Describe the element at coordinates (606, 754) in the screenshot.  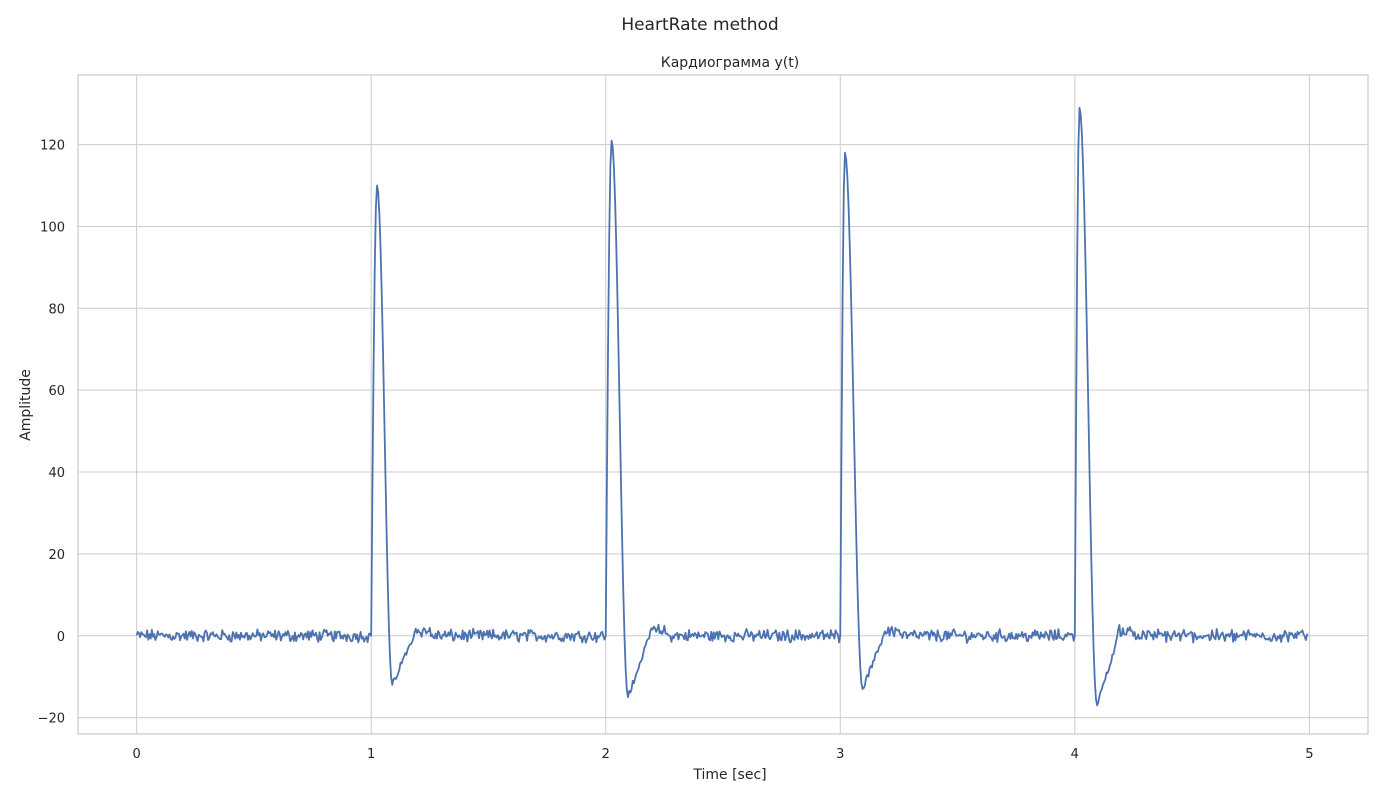
I see `x-tick-label: 2` at that location.